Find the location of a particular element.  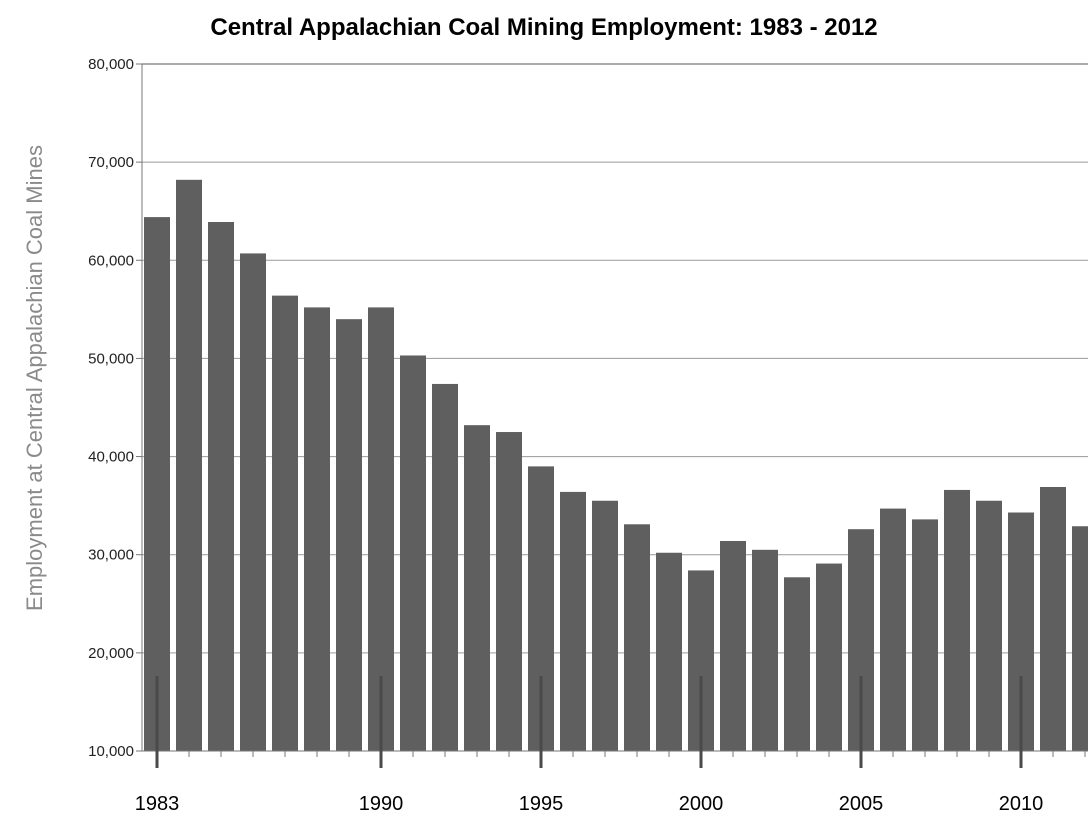

y-tick-label: 50,000 is located at coordinates (111, 358).